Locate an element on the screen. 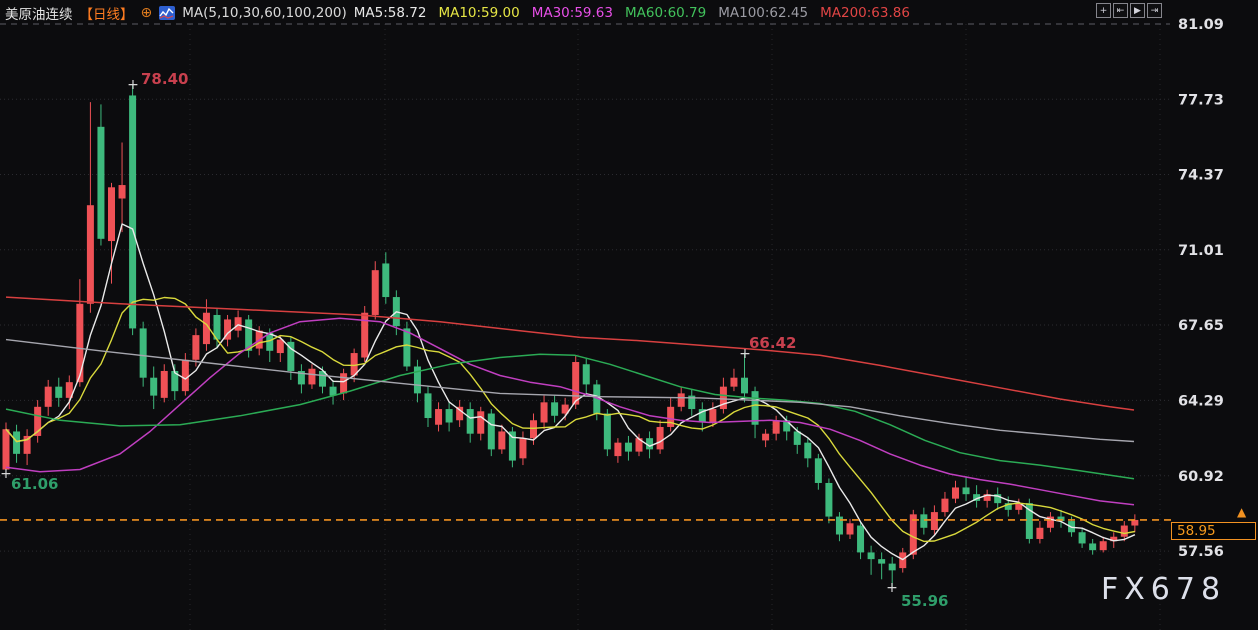  current-price-tag: 58.95 is located at coordinates (1213, 531).